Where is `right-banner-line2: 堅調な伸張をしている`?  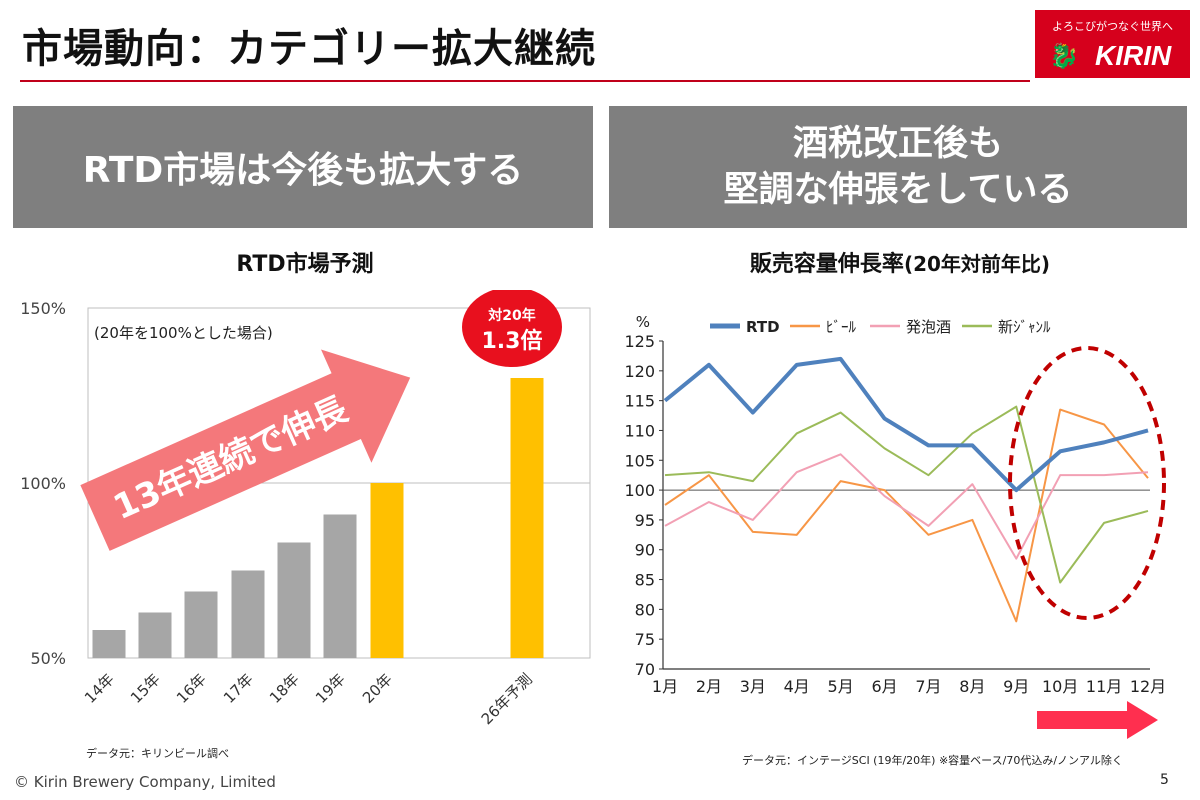
right-banner-line2: 堅調な伸張をしている is located at coordinates (898, 190).